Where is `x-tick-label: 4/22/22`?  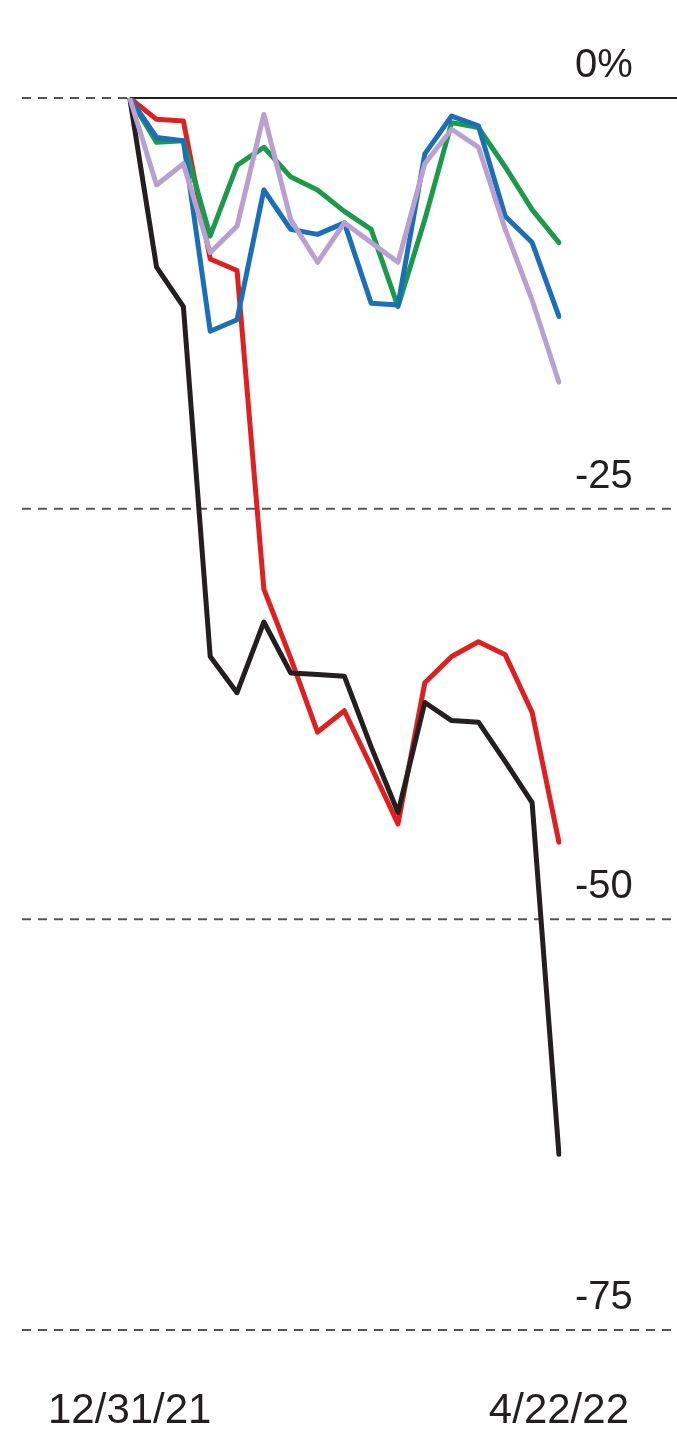
x-tick-label: 4/22/22 is located at coordinates (559, 1408).